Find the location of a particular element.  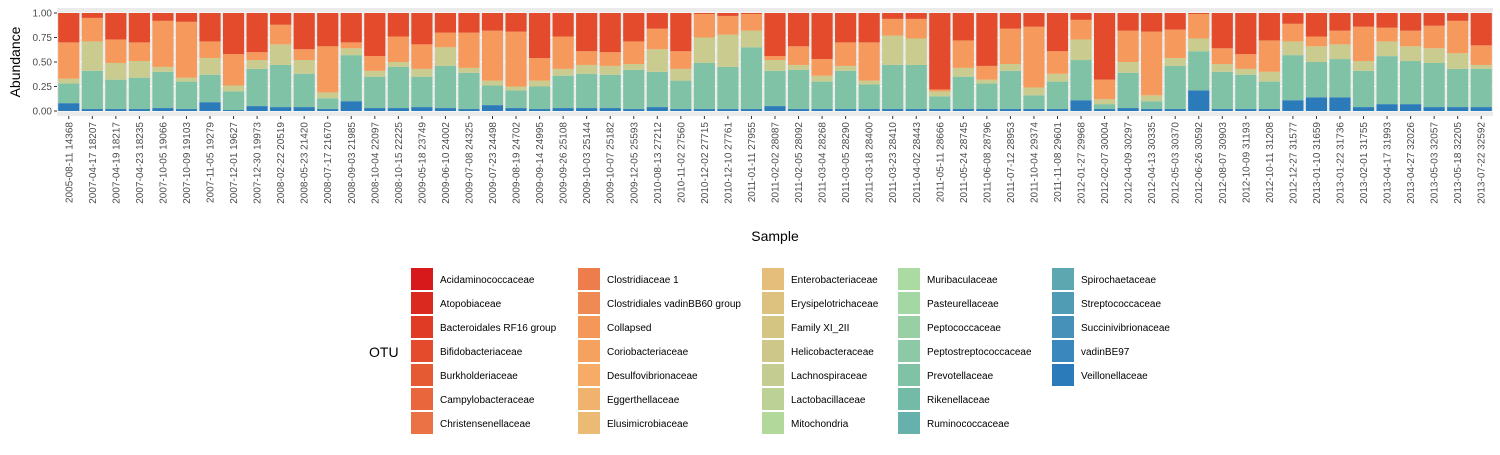

x-tick-label: 2005-08-11 14368 is located at coordinates (69, 162).